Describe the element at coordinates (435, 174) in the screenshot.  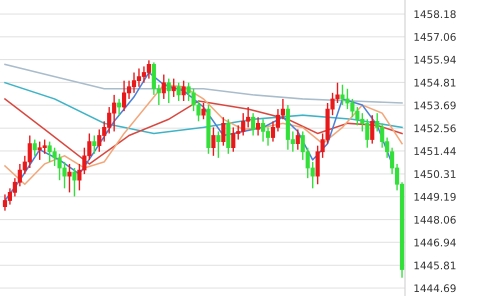
I see `y-tick-label: 1450.31` at that location.